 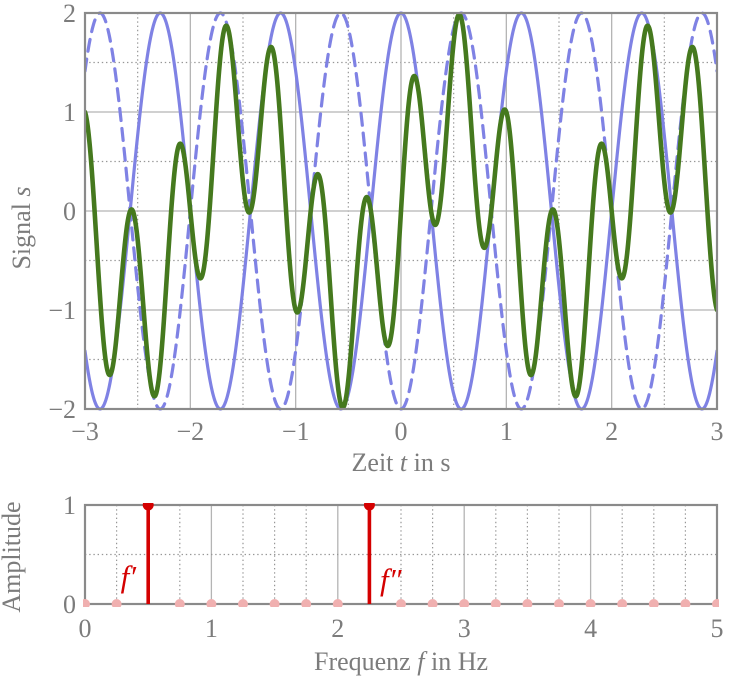 What do you see at coordinates (717, 628) in the screenshot?
I see `frequency-xtick-label: 5` at bounding box center [717, 628].